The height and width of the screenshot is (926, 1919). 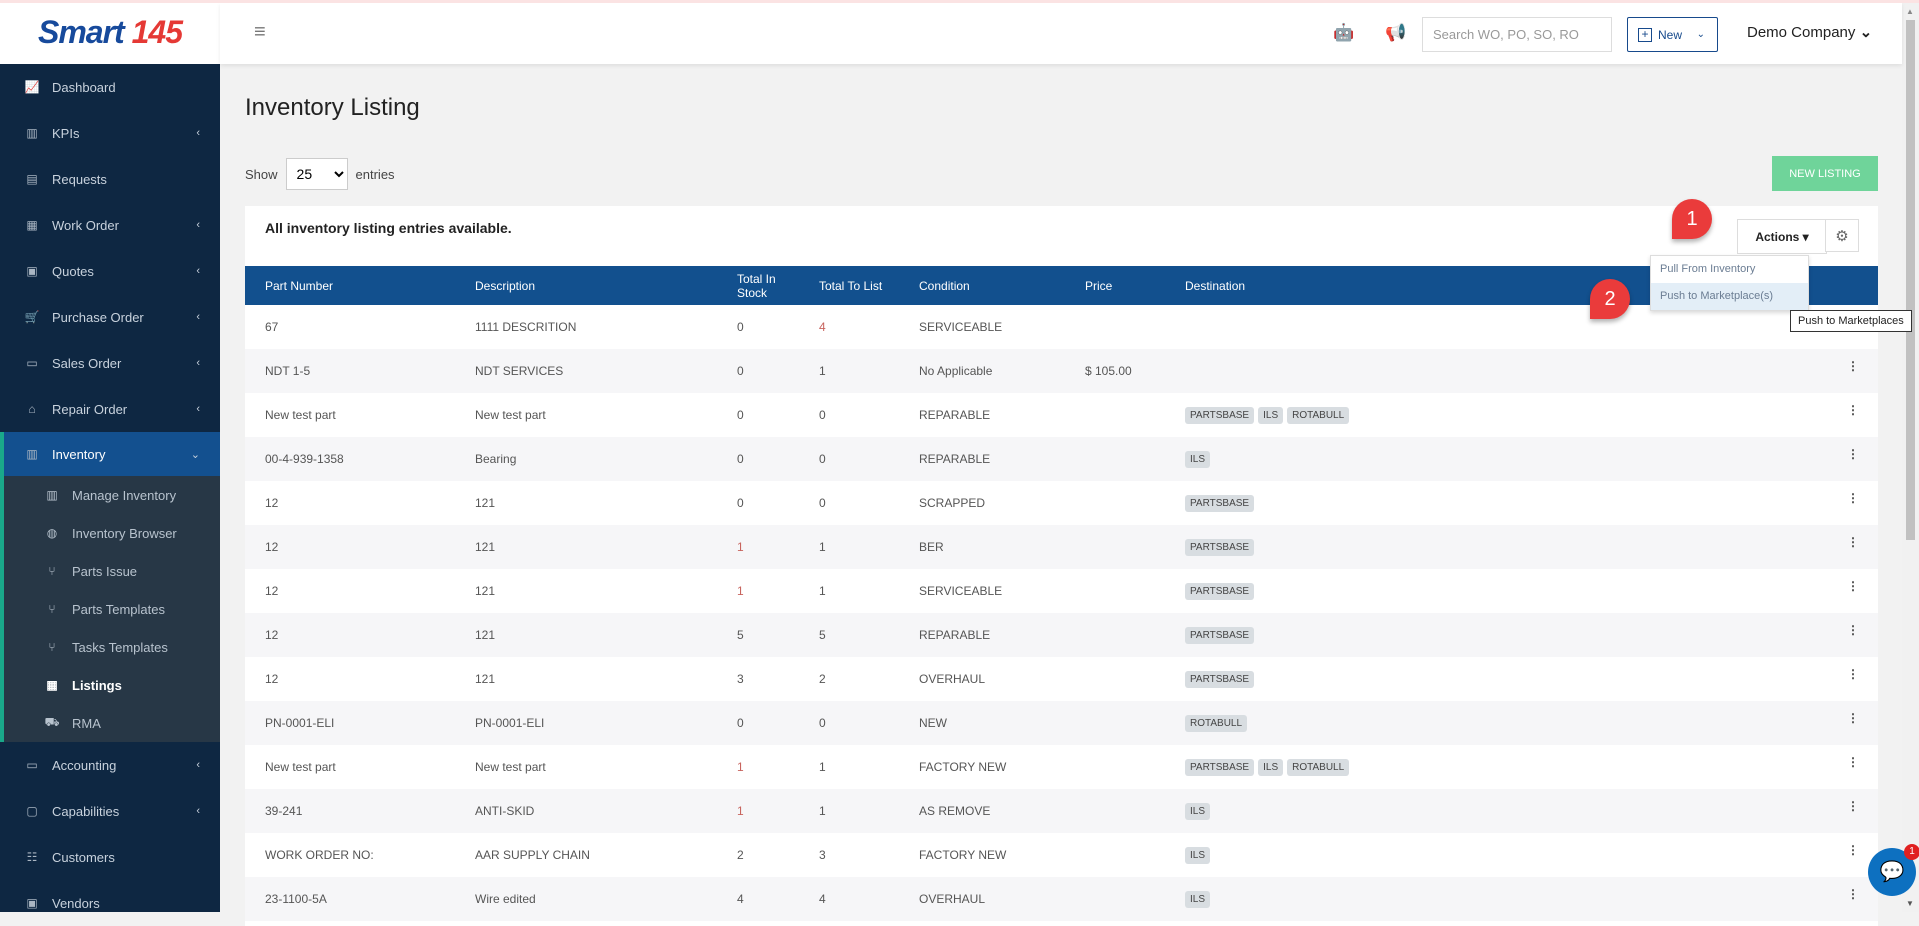 I want to click on column-header: Part Number, so click(x=350, y=285).